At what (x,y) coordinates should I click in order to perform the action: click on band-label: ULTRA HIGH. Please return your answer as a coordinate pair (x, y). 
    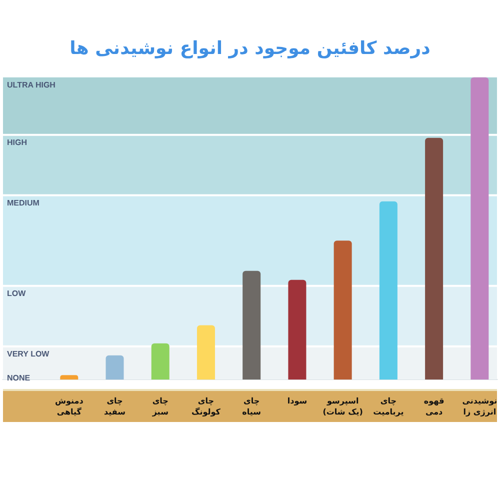
    Looking at the image, I should click on (31, 85).